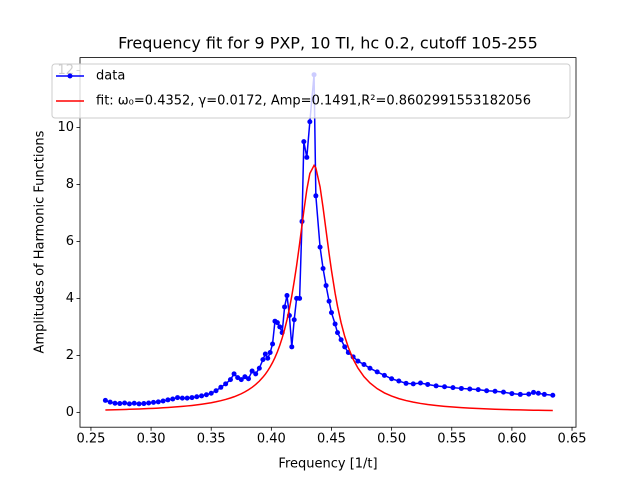  I want to click on y-tick-label: 6, so click(70, 241).